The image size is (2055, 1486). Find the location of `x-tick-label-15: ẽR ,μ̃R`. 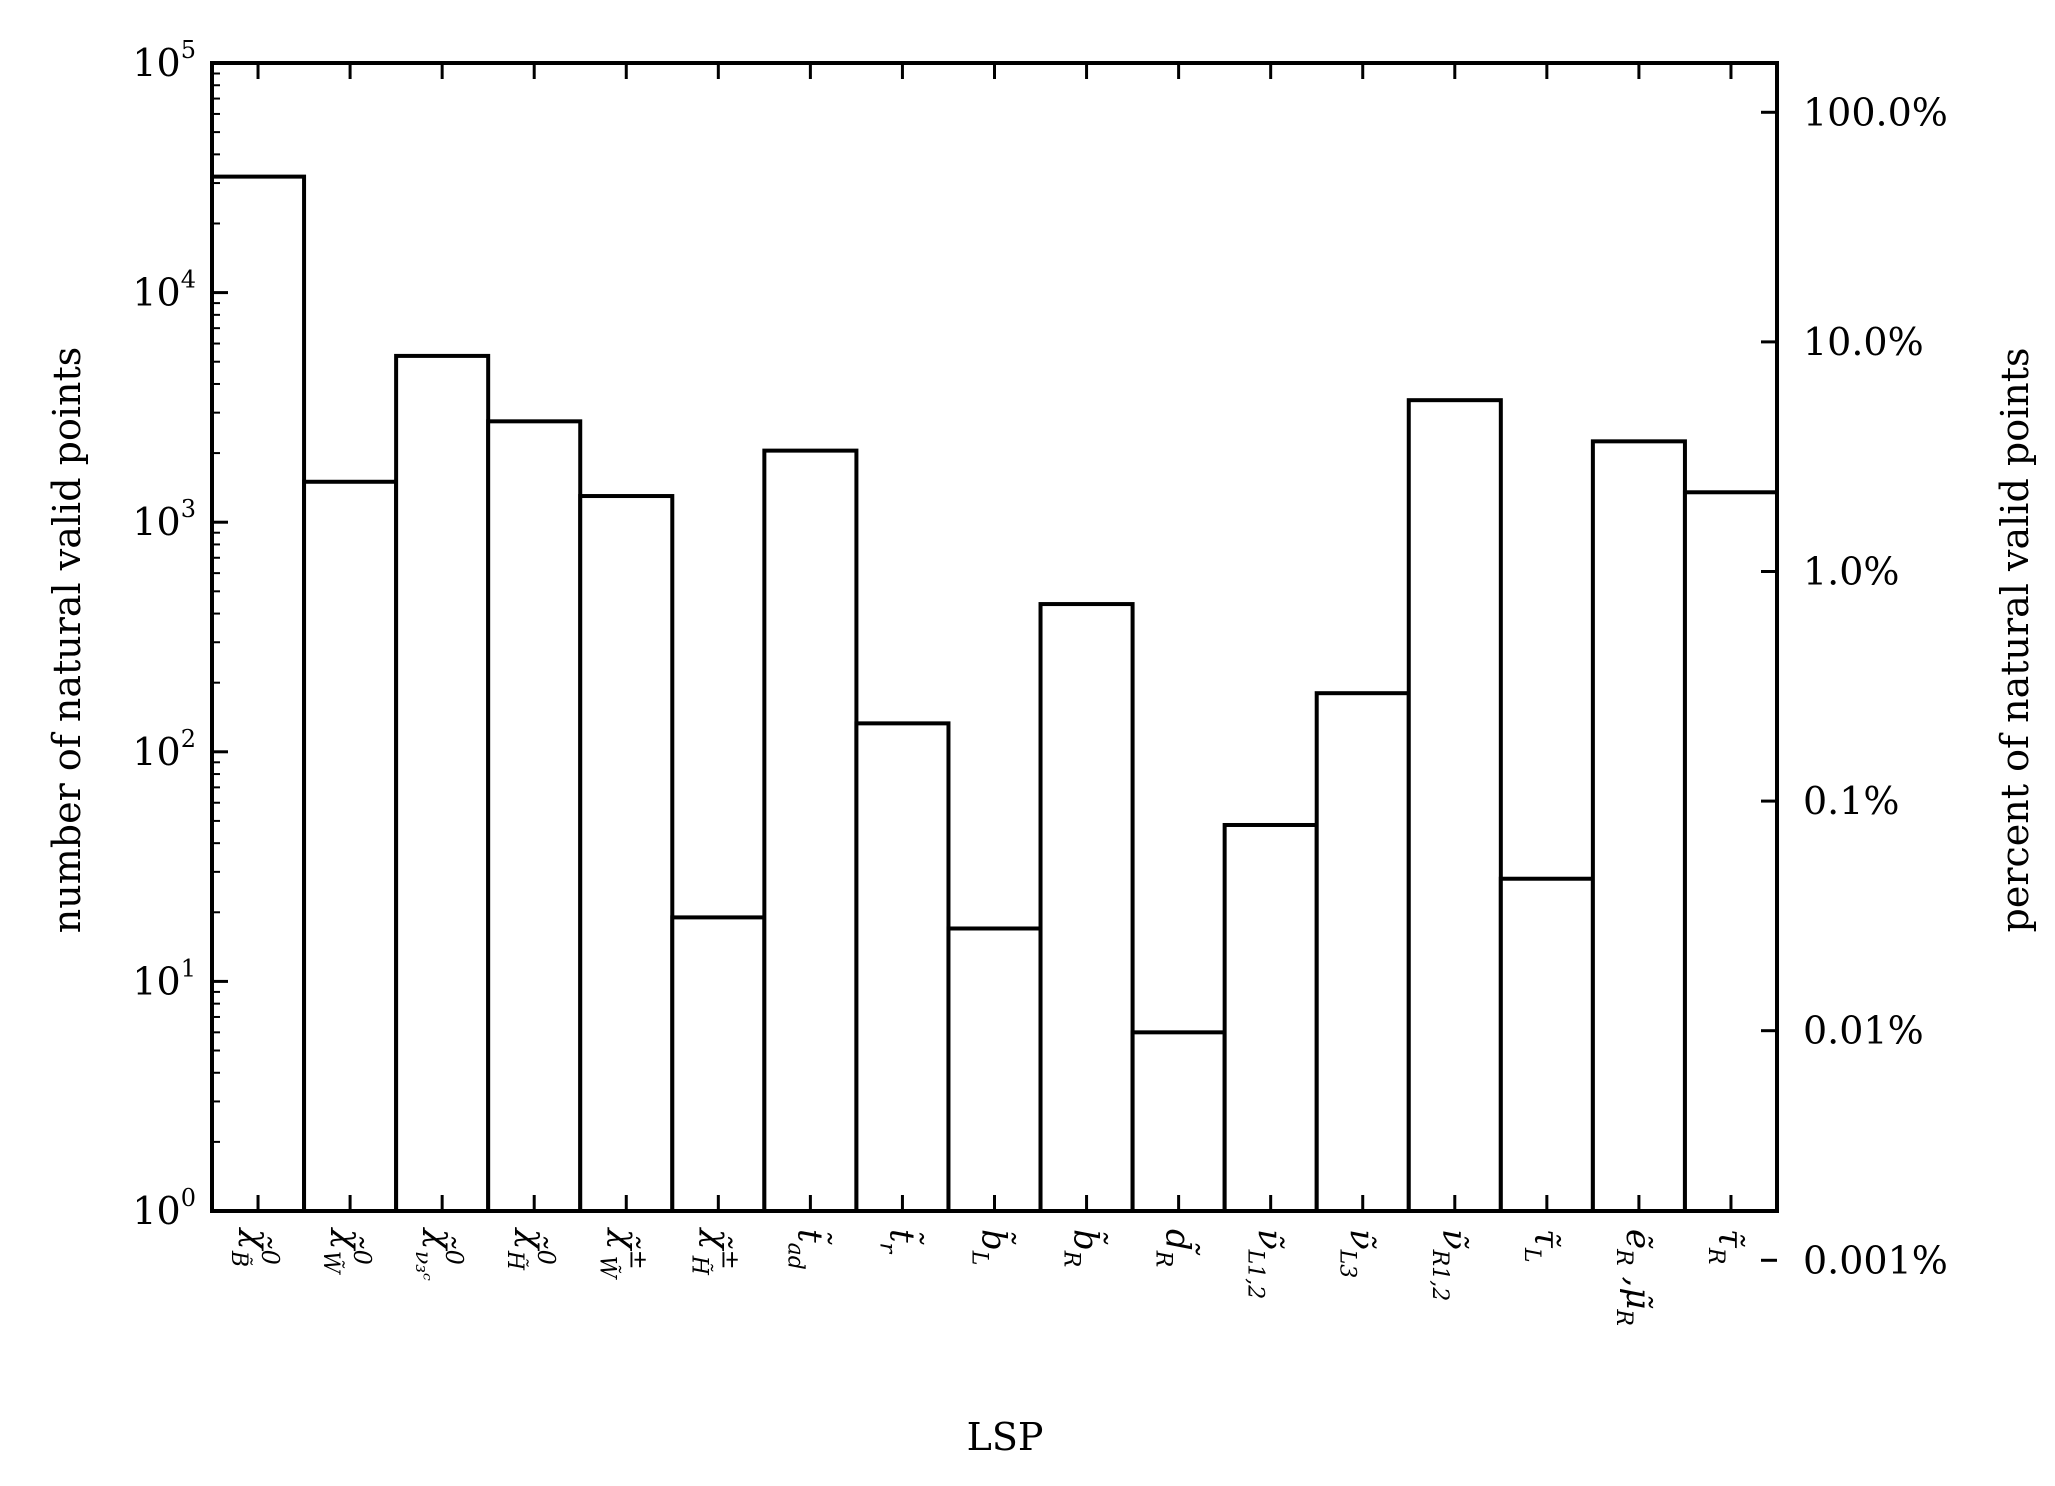

x-tick-label-15: ẽR ,μ̃R is located at coordinates (1634, 1277).